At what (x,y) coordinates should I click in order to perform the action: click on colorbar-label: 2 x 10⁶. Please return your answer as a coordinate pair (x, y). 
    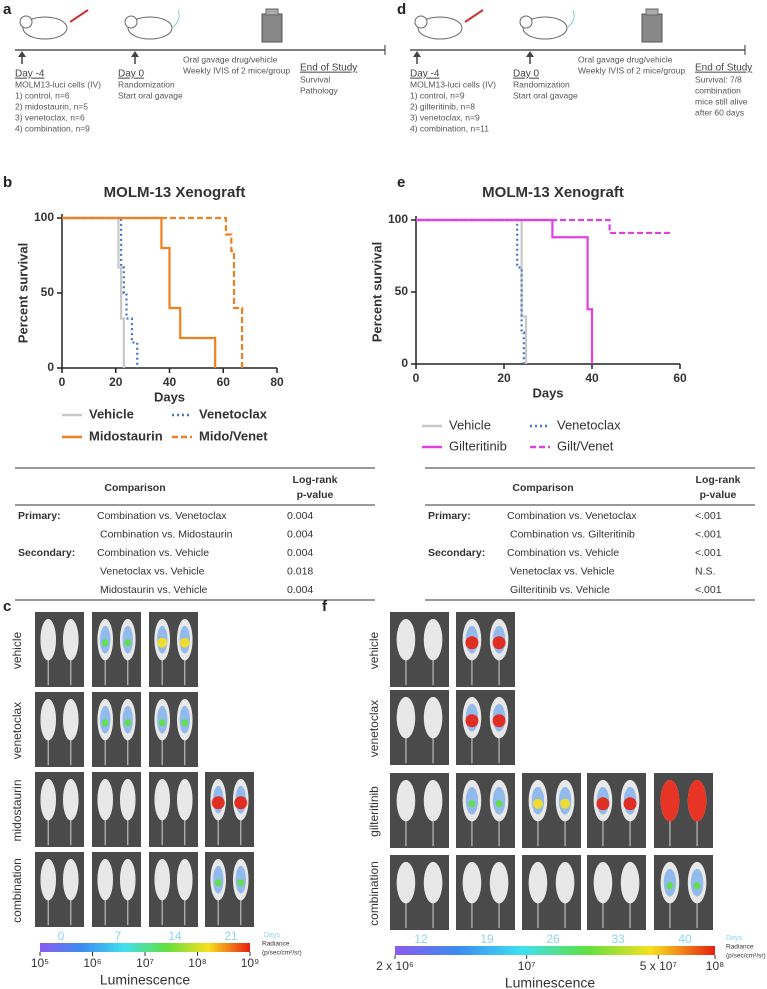
    Looking at the image, I should click on (395, 966).